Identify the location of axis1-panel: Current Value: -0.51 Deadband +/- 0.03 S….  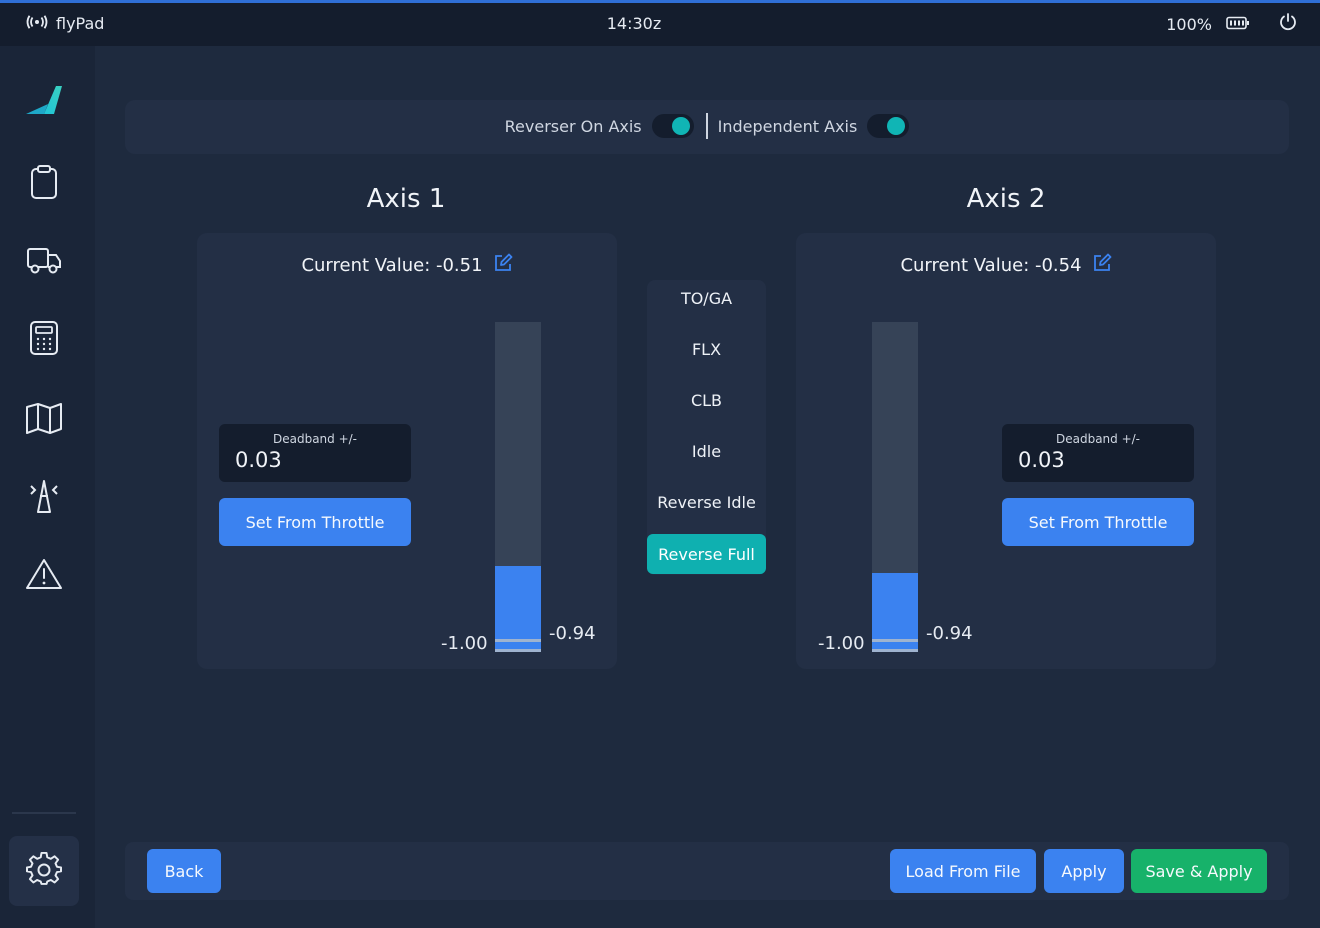
(407, 451).